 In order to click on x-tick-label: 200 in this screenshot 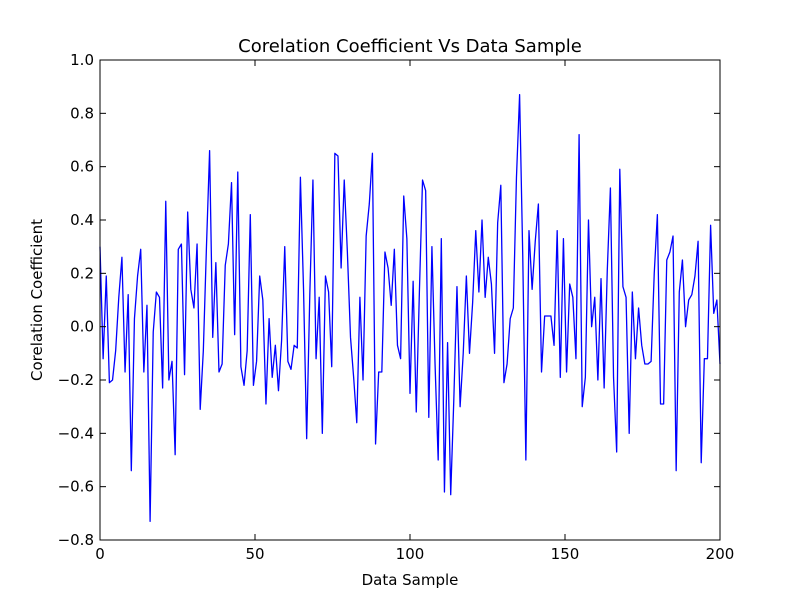, I will do `click(720, 554)`.